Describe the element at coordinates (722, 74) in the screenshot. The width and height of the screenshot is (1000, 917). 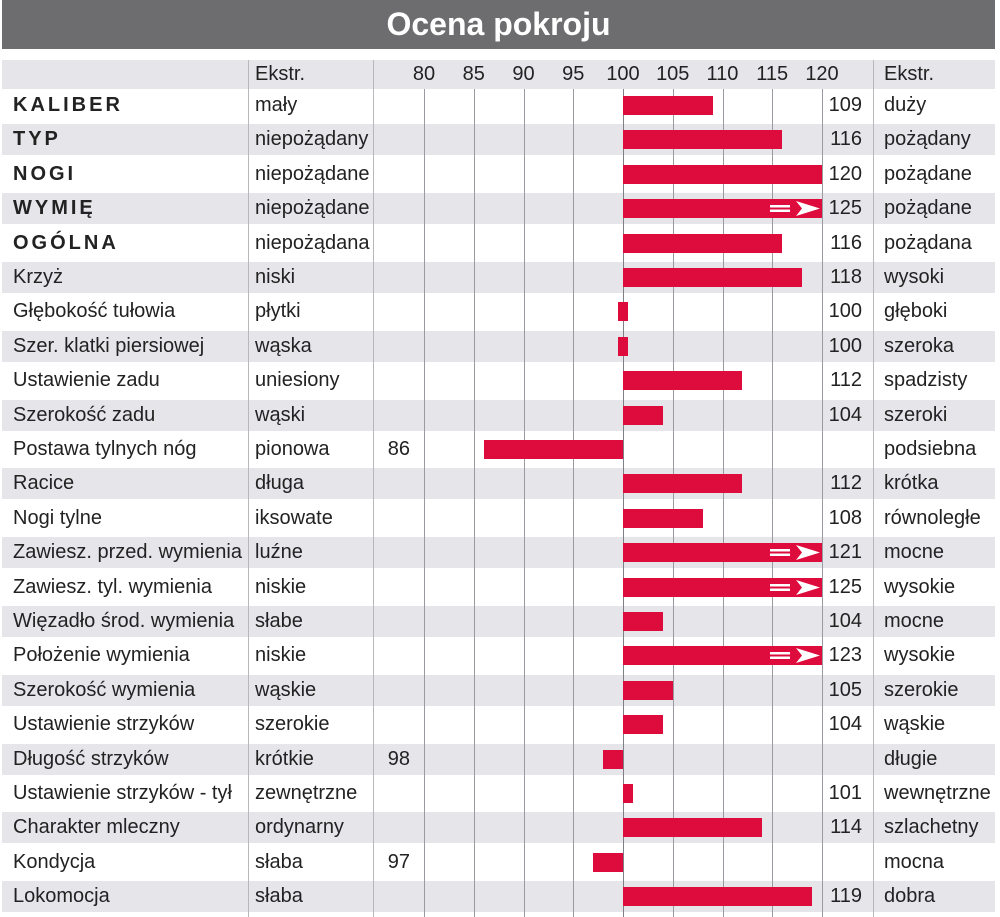
I see `axis-tick-label: 110` at that location.